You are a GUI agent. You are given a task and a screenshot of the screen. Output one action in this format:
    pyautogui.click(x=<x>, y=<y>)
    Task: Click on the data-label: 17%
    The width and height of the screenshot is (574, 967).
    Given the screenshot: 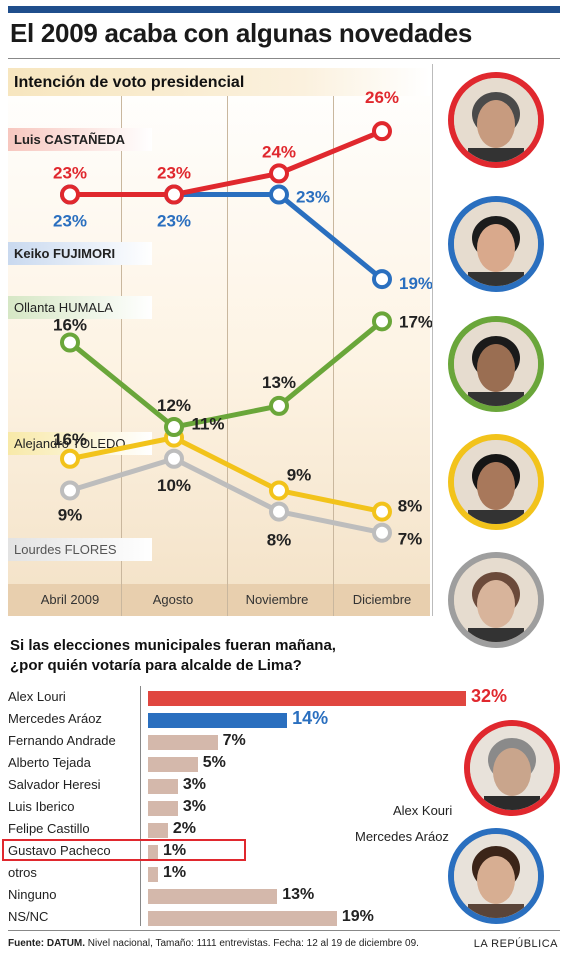 What is the action you would take?
    pyautogui.click(x=416, y=321)
    